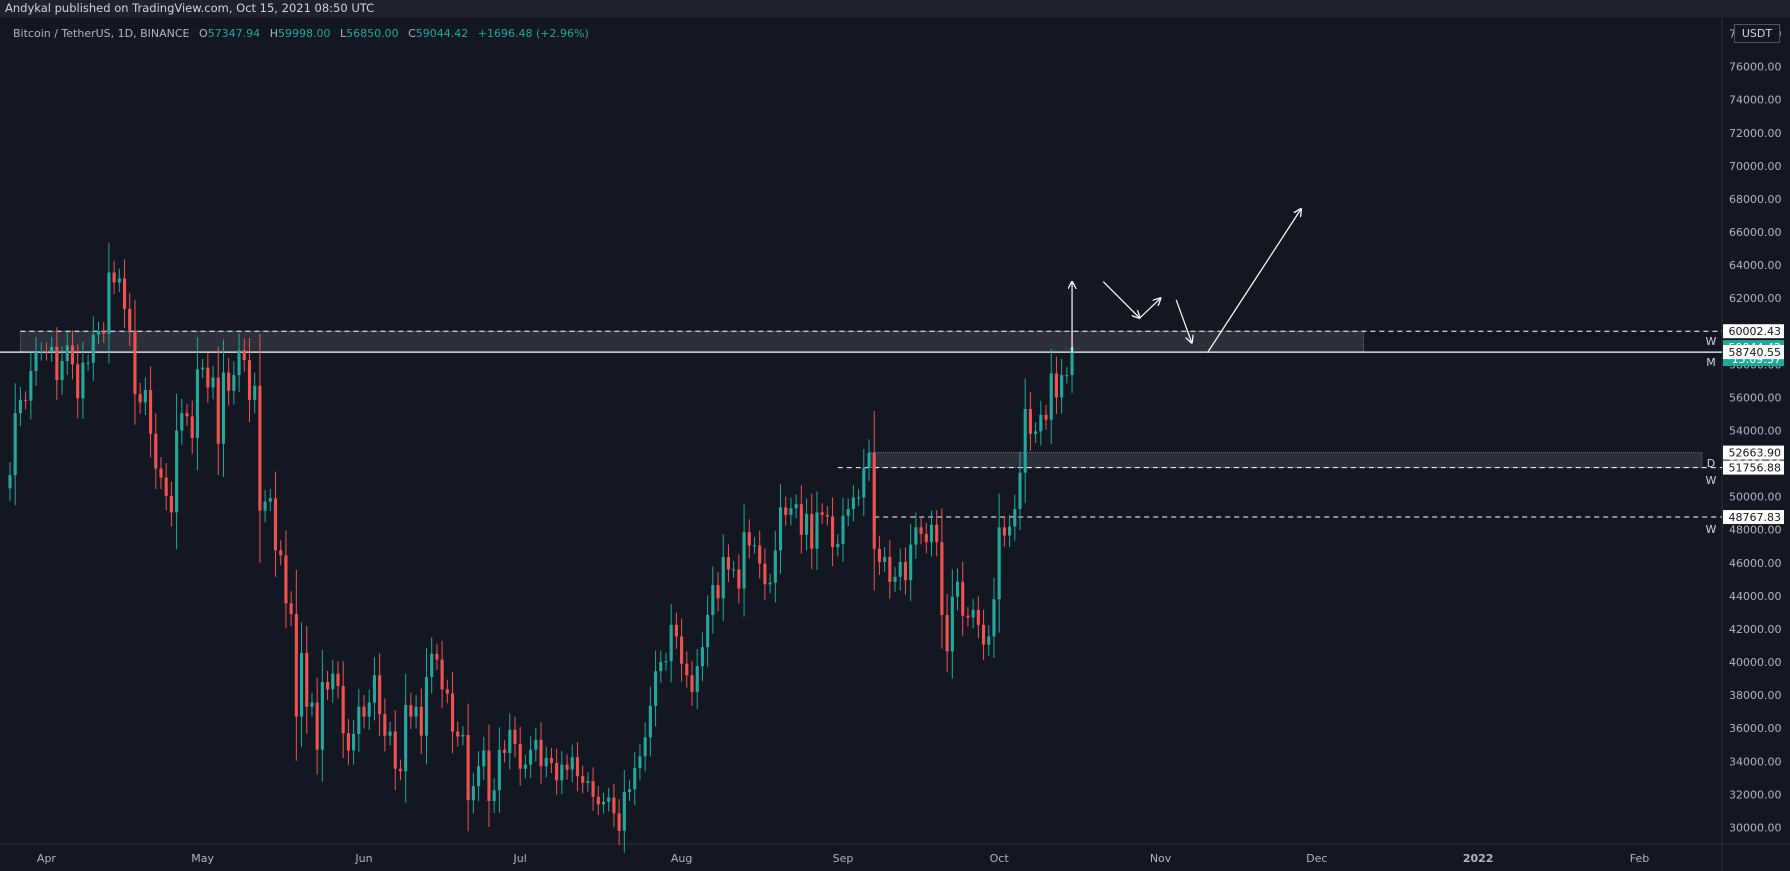  I want to click on level-tag: M, so click(1711, 362).